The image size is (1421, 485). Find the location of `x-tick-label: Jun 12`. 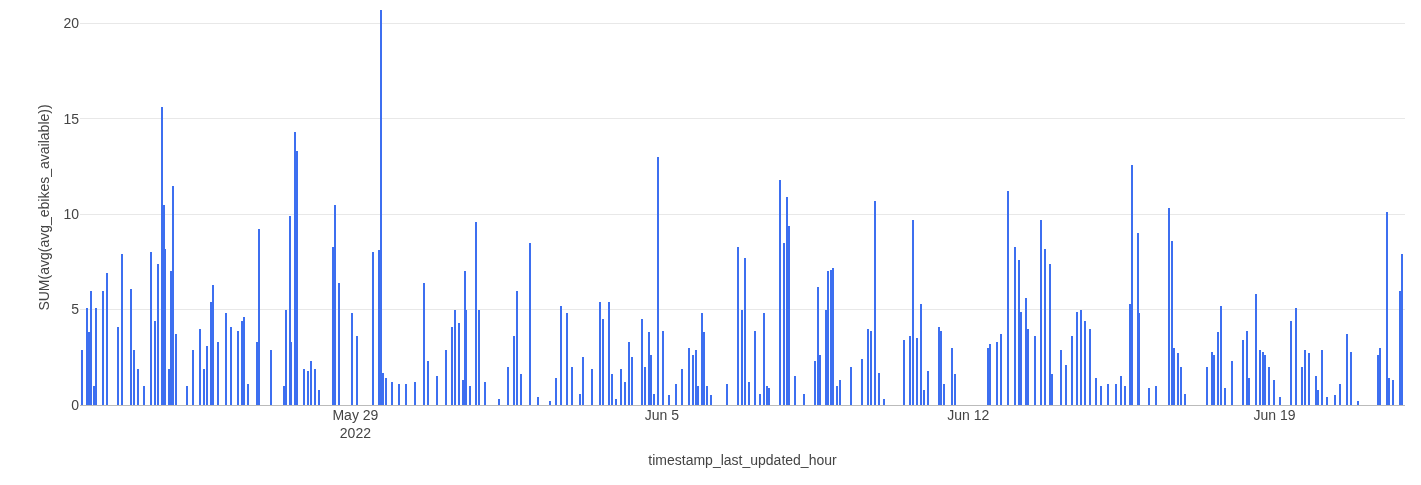

x-tick-label: Jun 12 is located at coordinates (968, 415).